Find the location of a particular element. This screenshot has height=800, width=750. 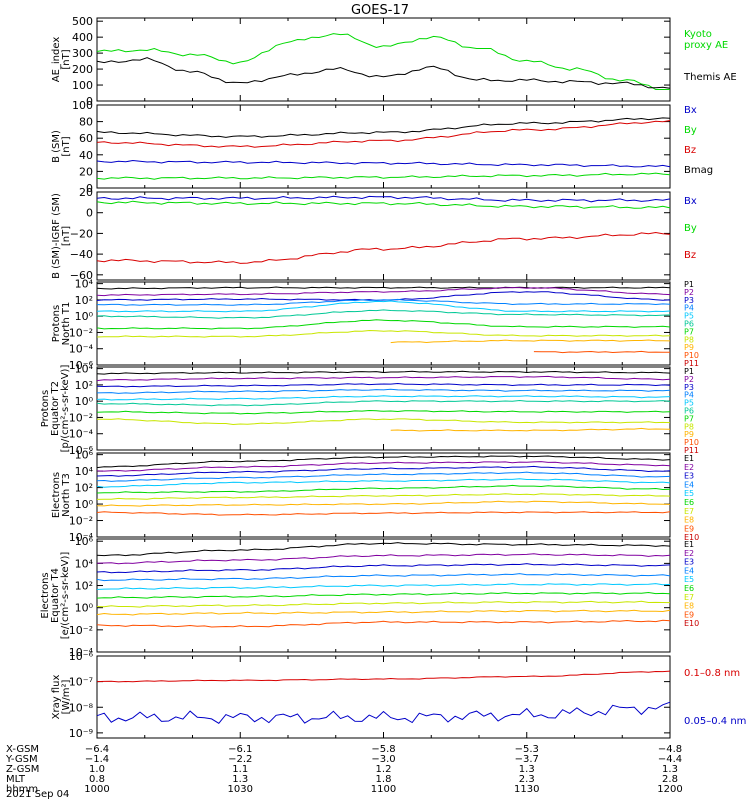

legend-label: E1 is located at coordinates (689, 544).